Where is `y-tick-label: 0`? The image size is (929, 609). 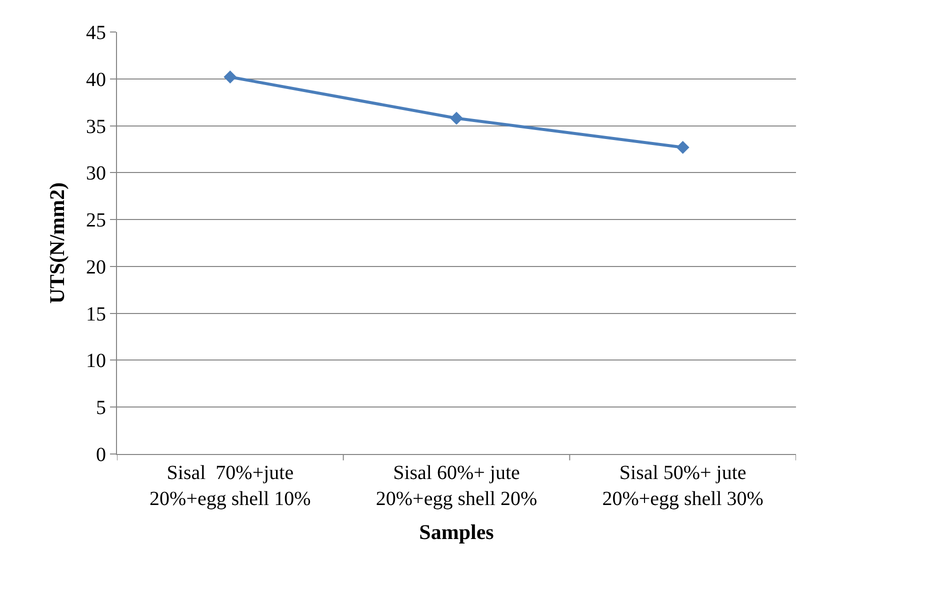 y-tick-label: 0 is located at coordinates (101, 455).